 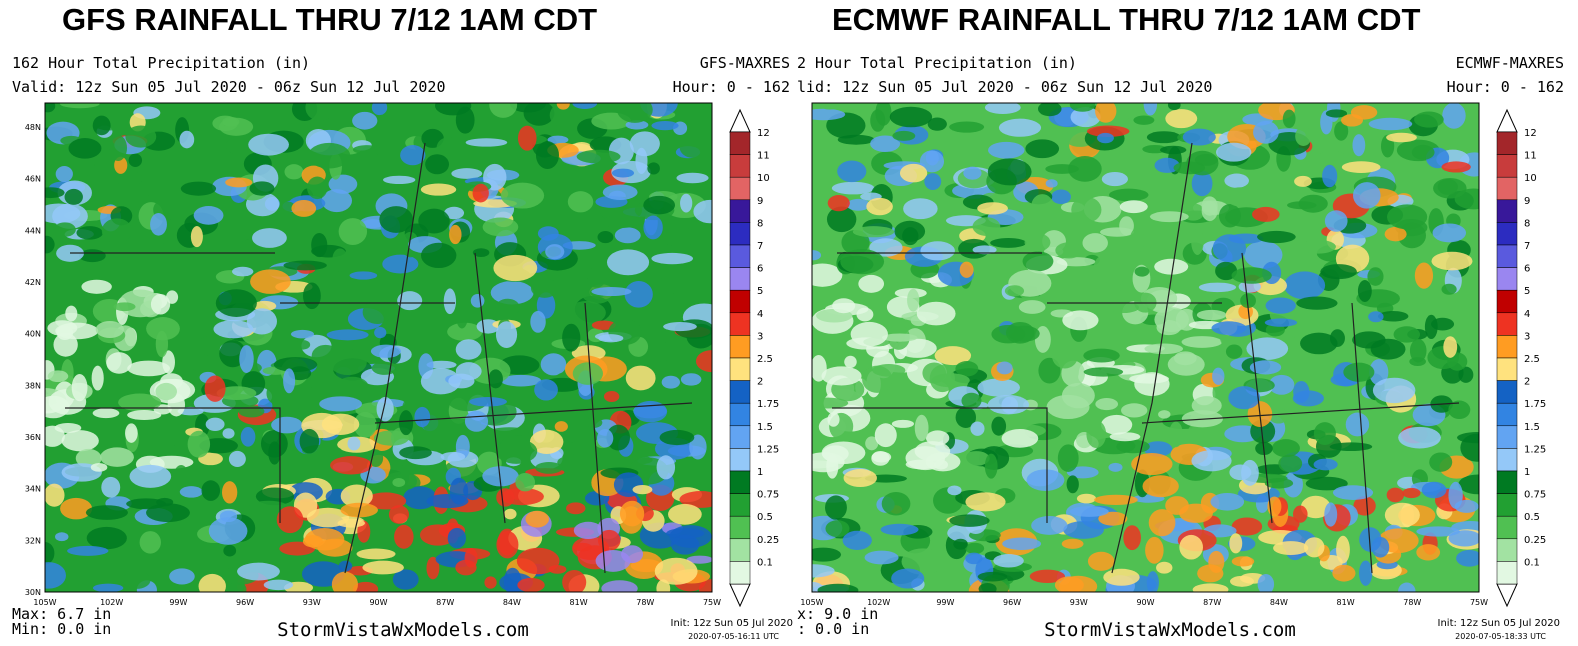 What do you see at coordinates (1527, 223) in the screenshot?
I see `legend-label: 8` at bounding box center [1527, 223].